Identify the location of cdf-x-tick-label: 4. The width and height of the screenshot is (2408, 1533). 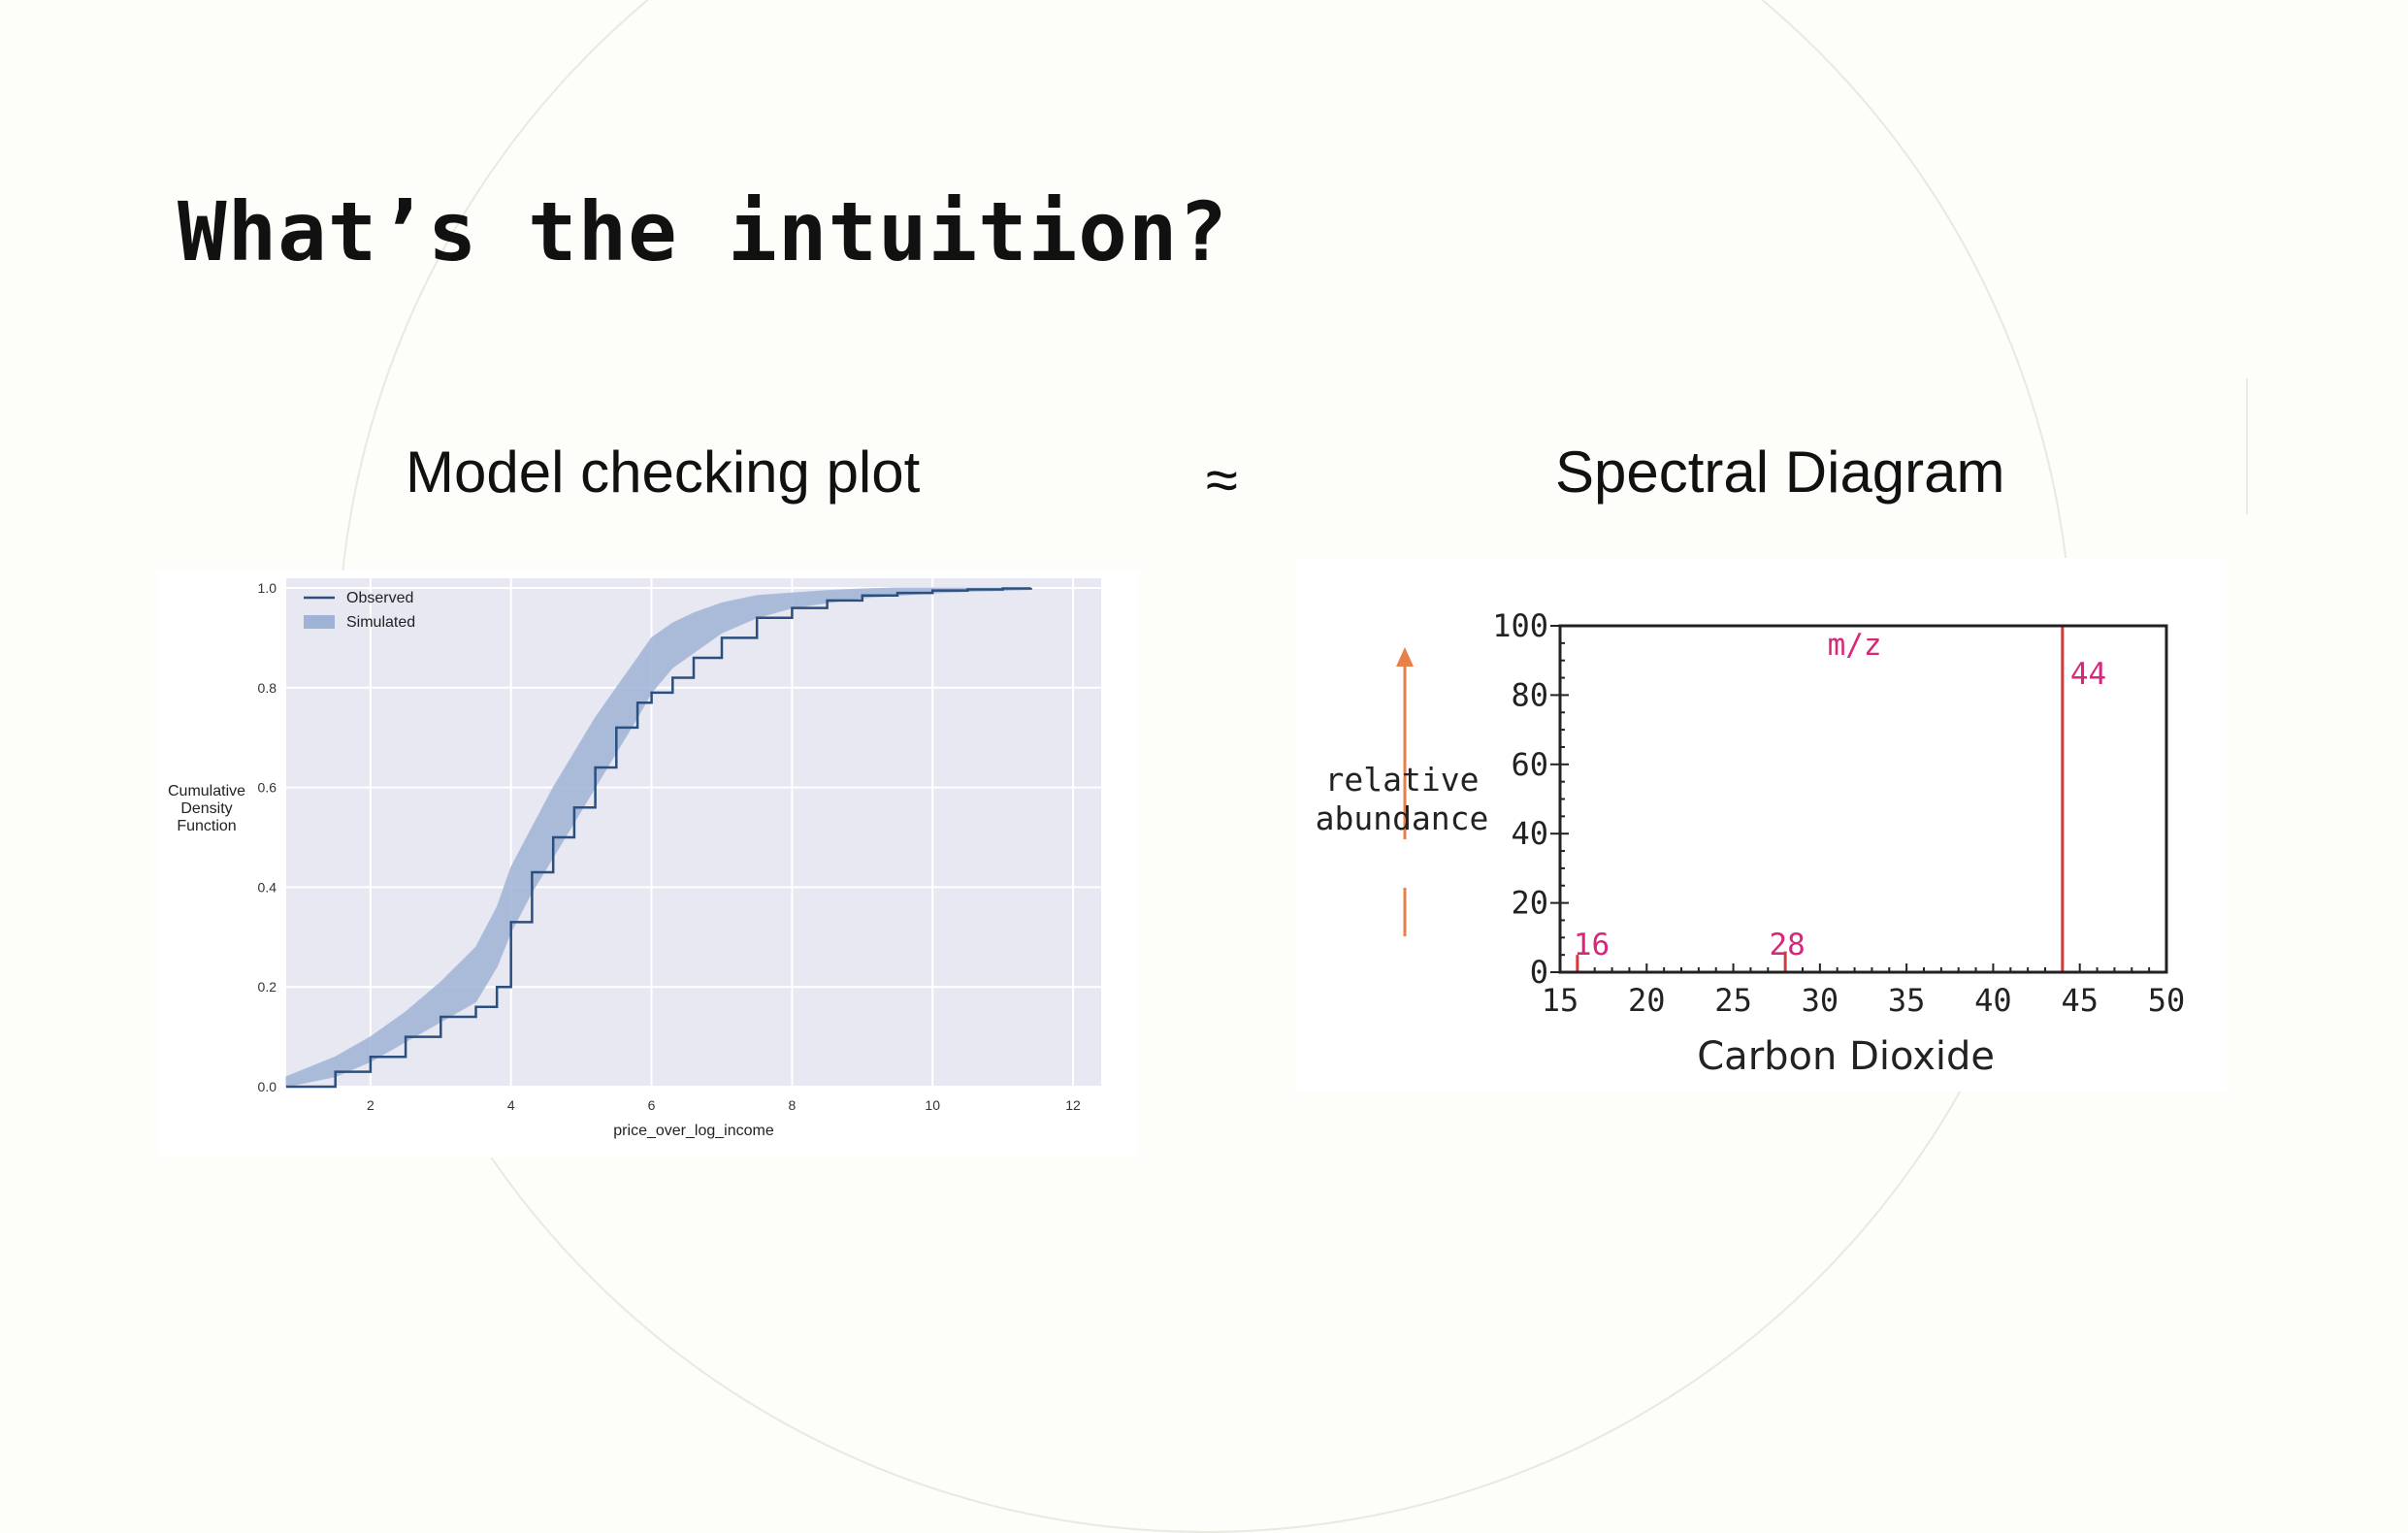
(511, 1105).